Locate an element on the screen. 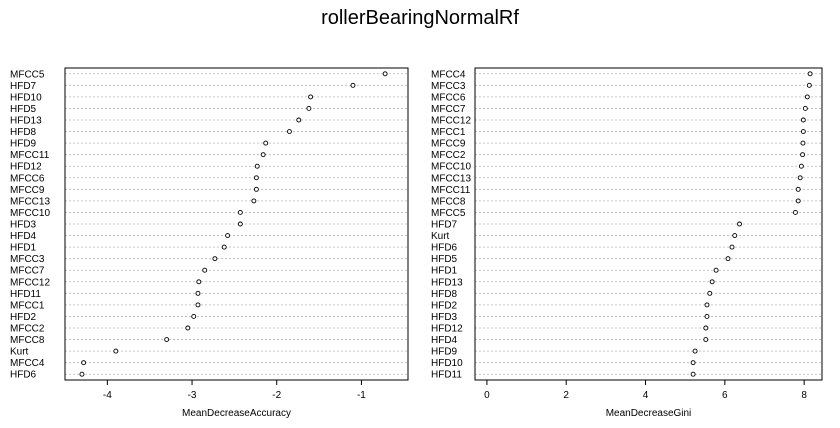  x-axis-label: MeanDecreaseGini is located at coordinates (649, 413).